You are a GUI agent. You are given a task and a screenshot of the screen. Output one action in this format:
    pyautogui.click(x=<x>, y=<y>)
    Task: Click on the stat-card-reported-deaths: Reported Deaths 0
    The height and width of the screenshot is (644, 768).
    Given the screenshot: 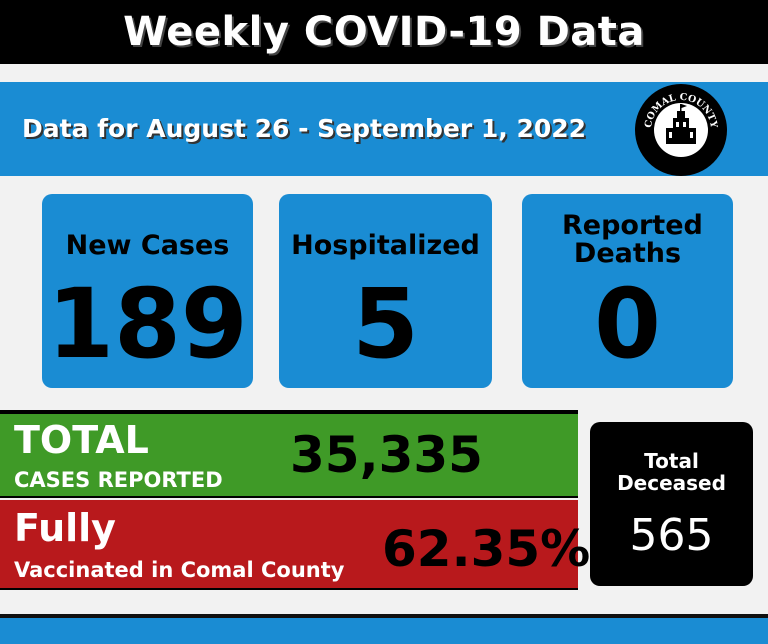 What is the action you would take?
    pyautogui.click(x=627, y=291)
    